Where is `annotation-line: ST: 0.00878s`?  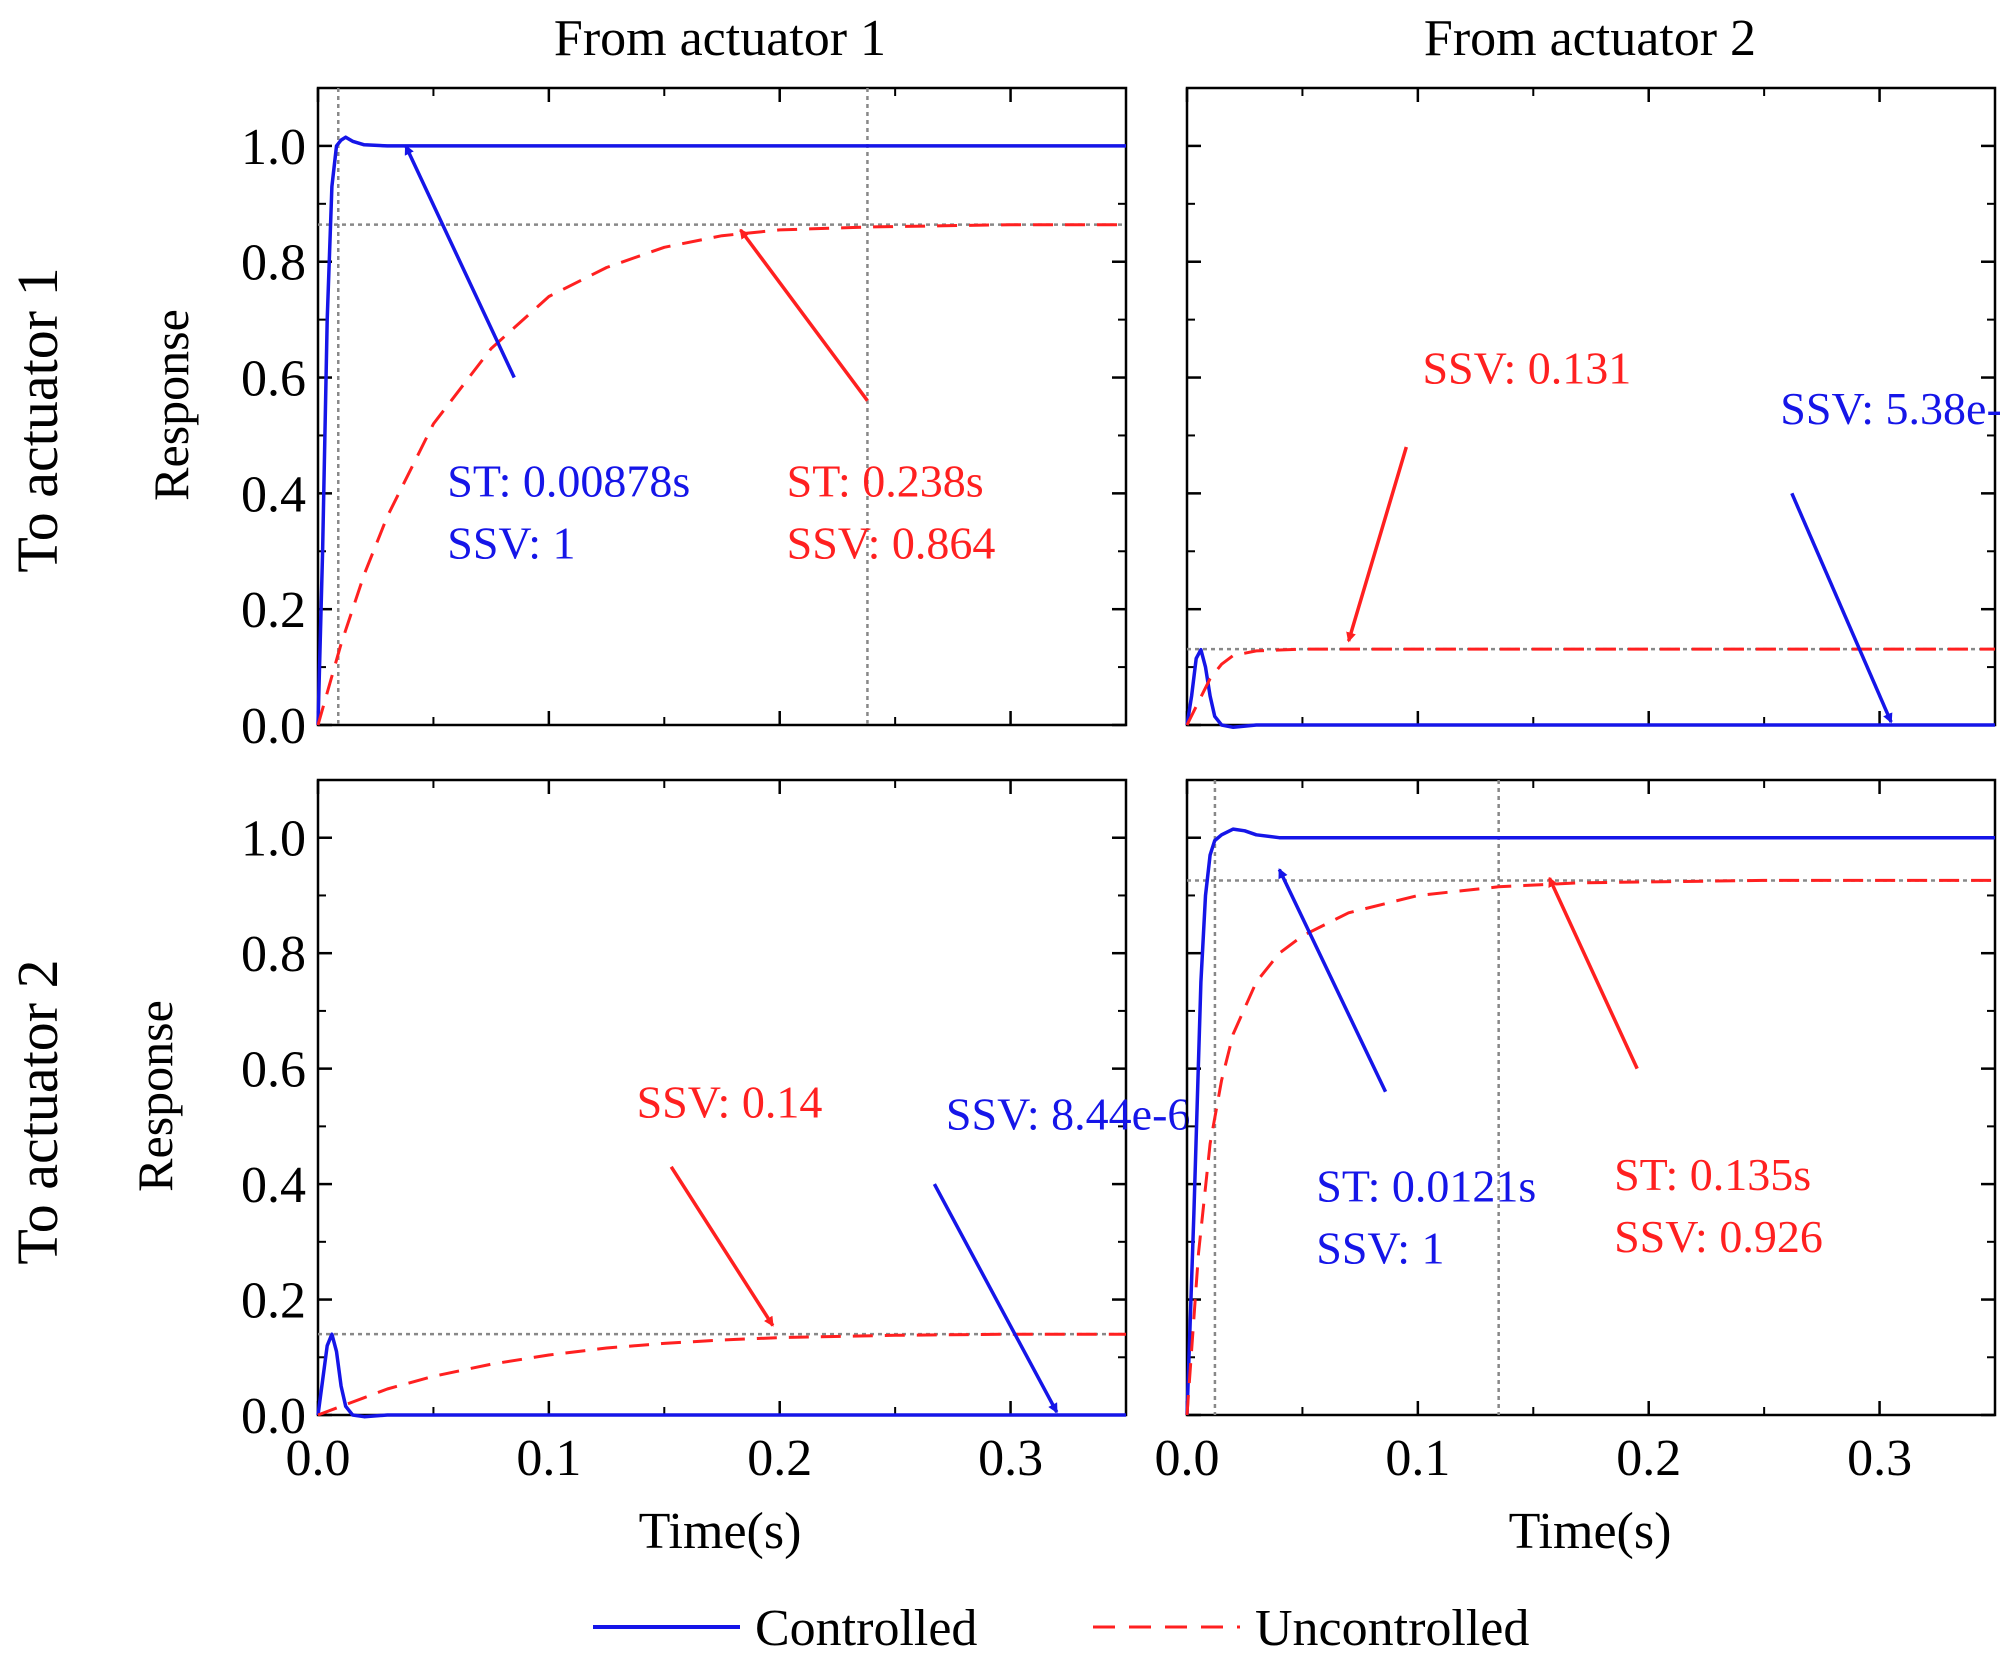 annotation-line: ST: 0.00878s is located at coordinates (568, 480).